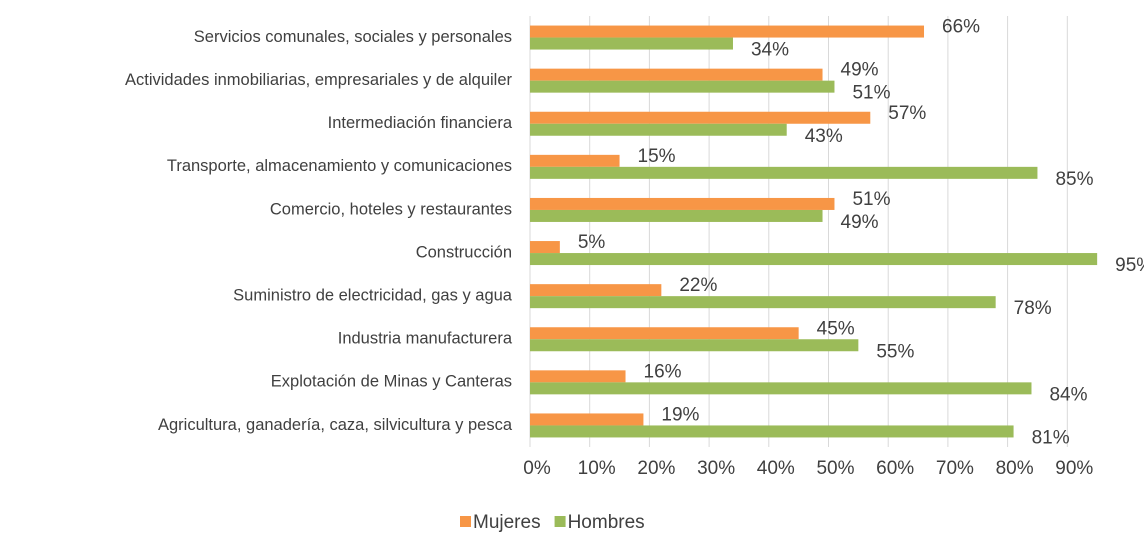 The width and height of the screenshot is (1144, 537). I want to click on x-tick-label: 40%, so click(776, 468).